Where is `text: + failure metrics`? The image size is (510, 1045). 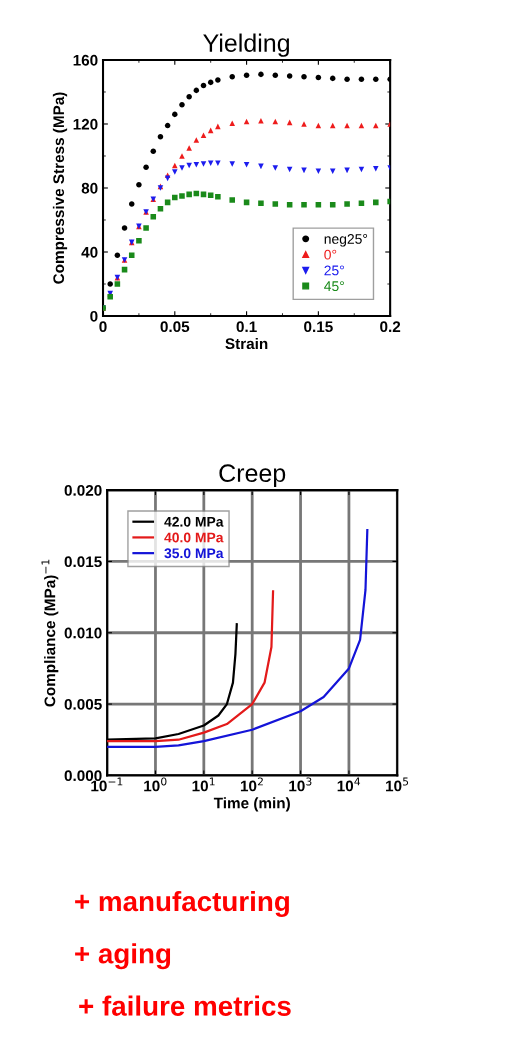
text: + failure metrics is located at coordinates (185, 1005).